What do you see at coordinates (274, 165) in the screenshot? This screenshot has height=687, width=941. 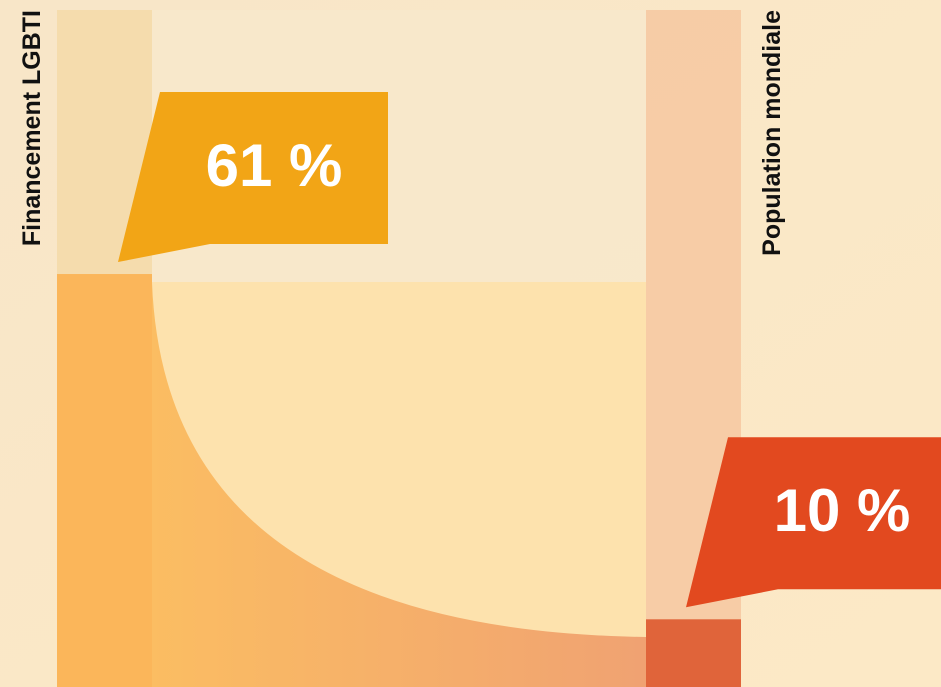 I see `value-label: 61 %` at bounding box center [274, 165].